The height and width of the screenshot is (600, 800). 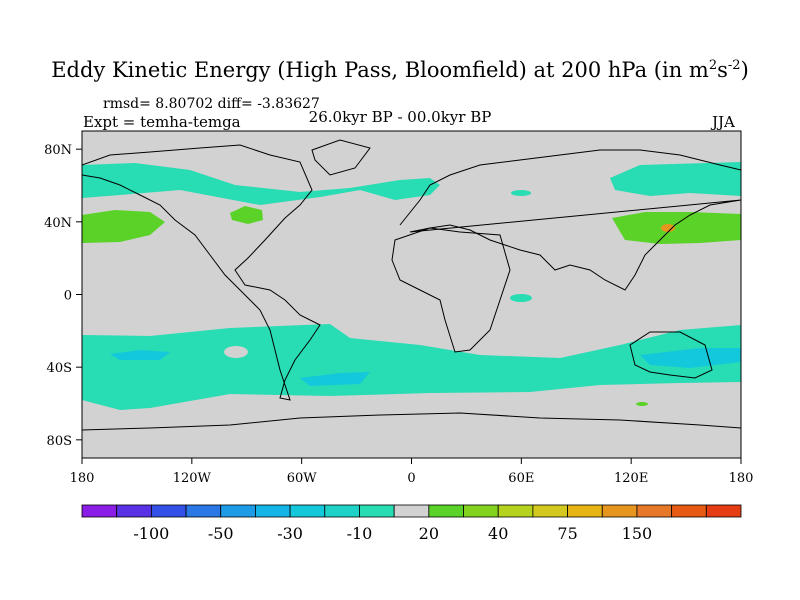 What do you see at coordinates (713, 65) in the screenshot?
I see `title-exponent-1: 2` at bounding box center [713, 65].